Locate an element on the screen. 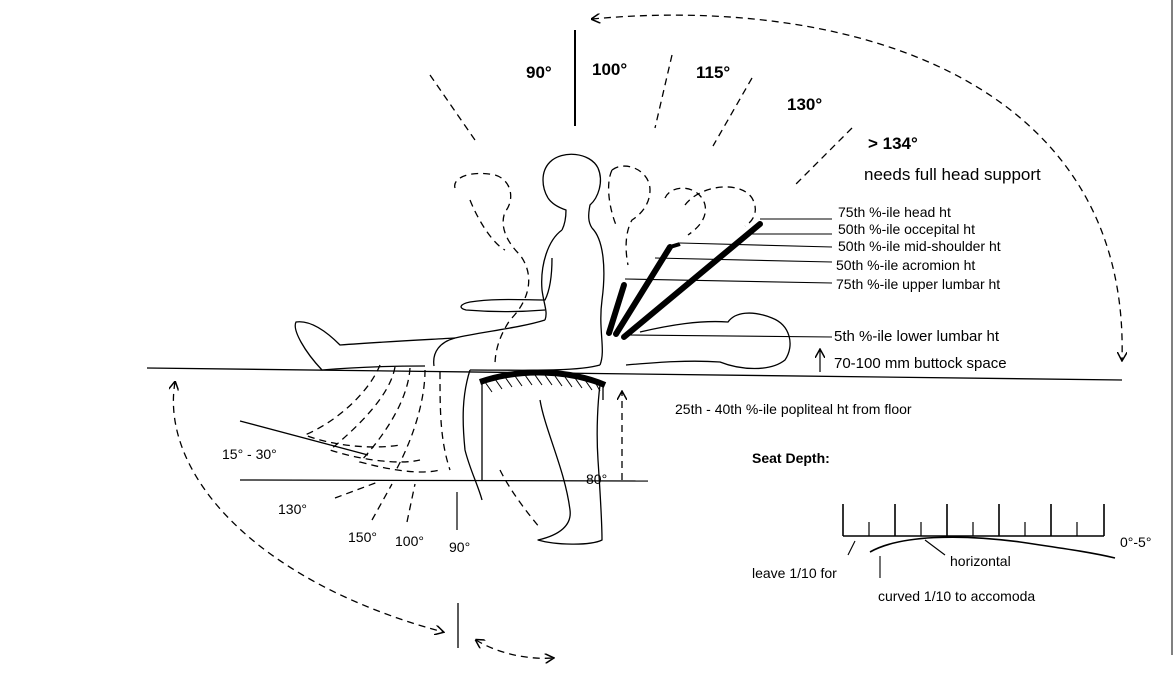 Image resolution: width=1175 pixels, height=680 pixels. label-buttock-space: 70-100 mm buttock space is located at coordinates (920, 363).